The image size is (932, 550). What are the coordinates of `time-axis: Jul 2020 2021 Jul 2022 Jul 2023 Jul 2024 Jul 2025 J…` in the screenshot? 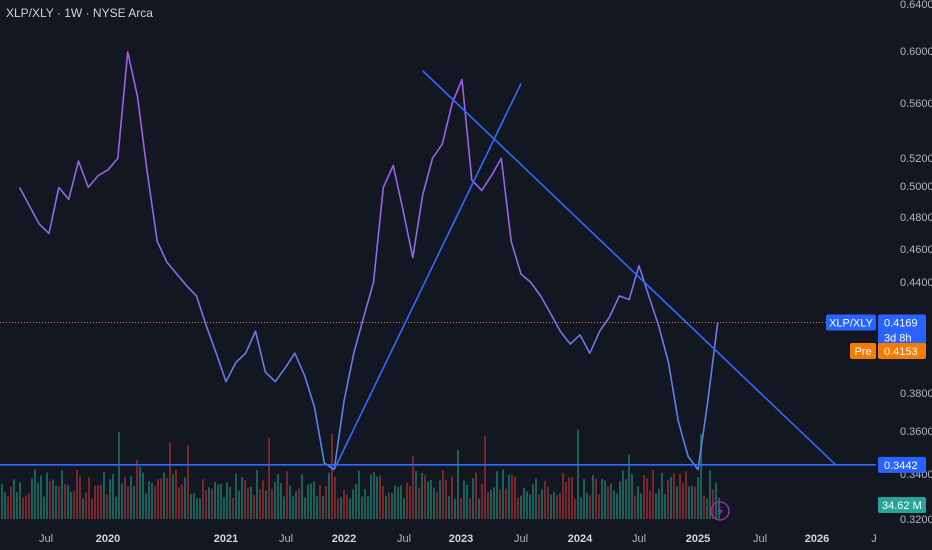 It's located at (458, 539).